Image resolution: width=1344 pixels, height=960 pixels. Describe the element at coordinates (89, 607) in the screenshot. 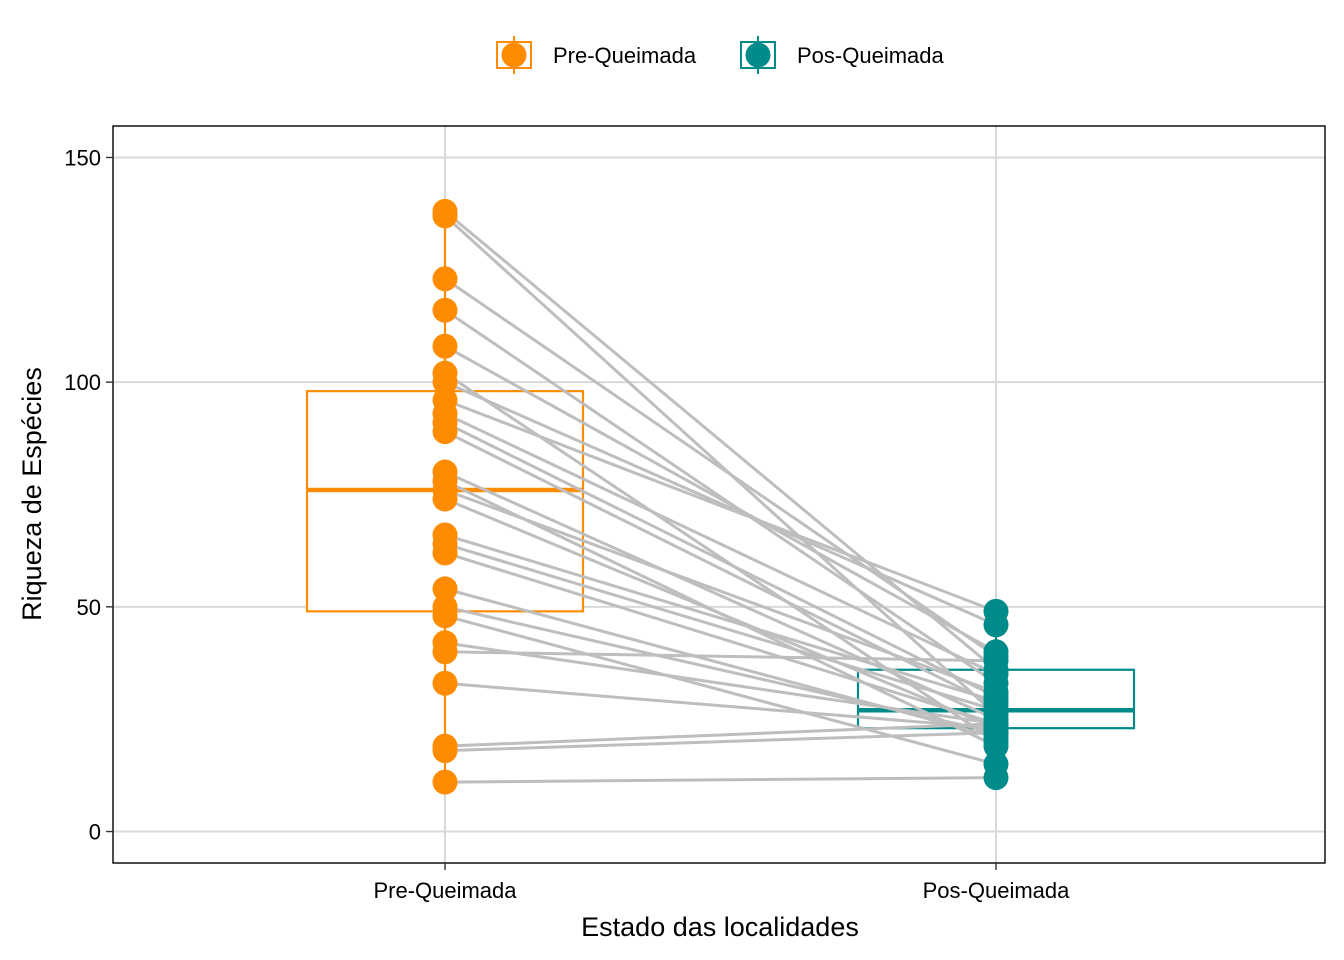

I see `y-tick-label: 50` at that location.